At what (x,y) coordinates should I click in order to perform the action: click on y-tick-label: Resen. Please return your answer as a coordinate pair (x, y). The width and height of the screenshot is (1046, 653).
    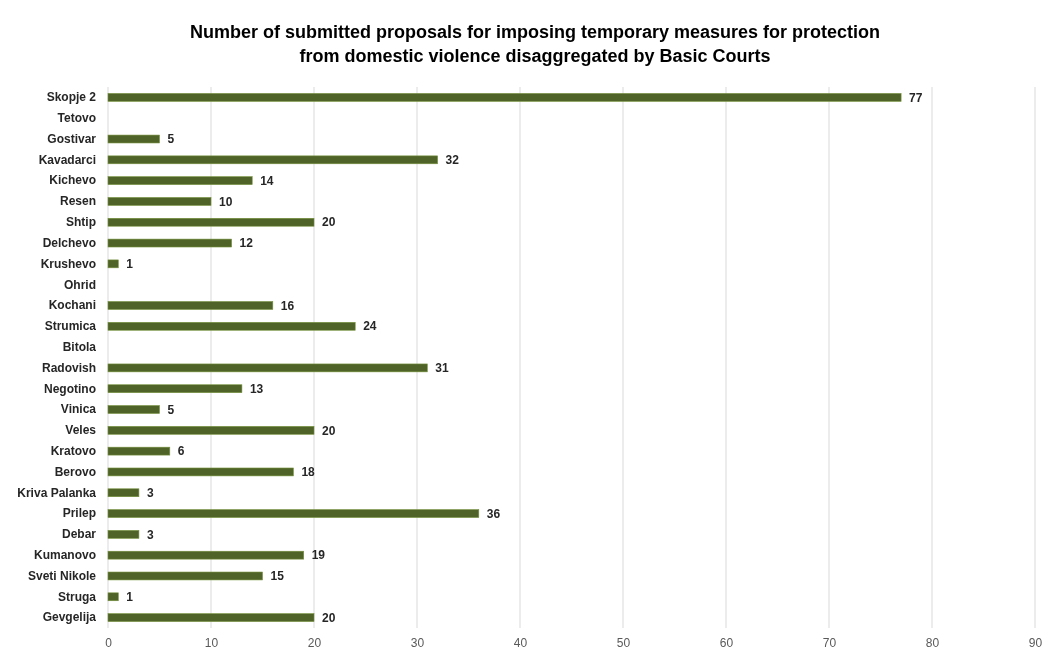
    Looking at the image, I should click on (77, 201).